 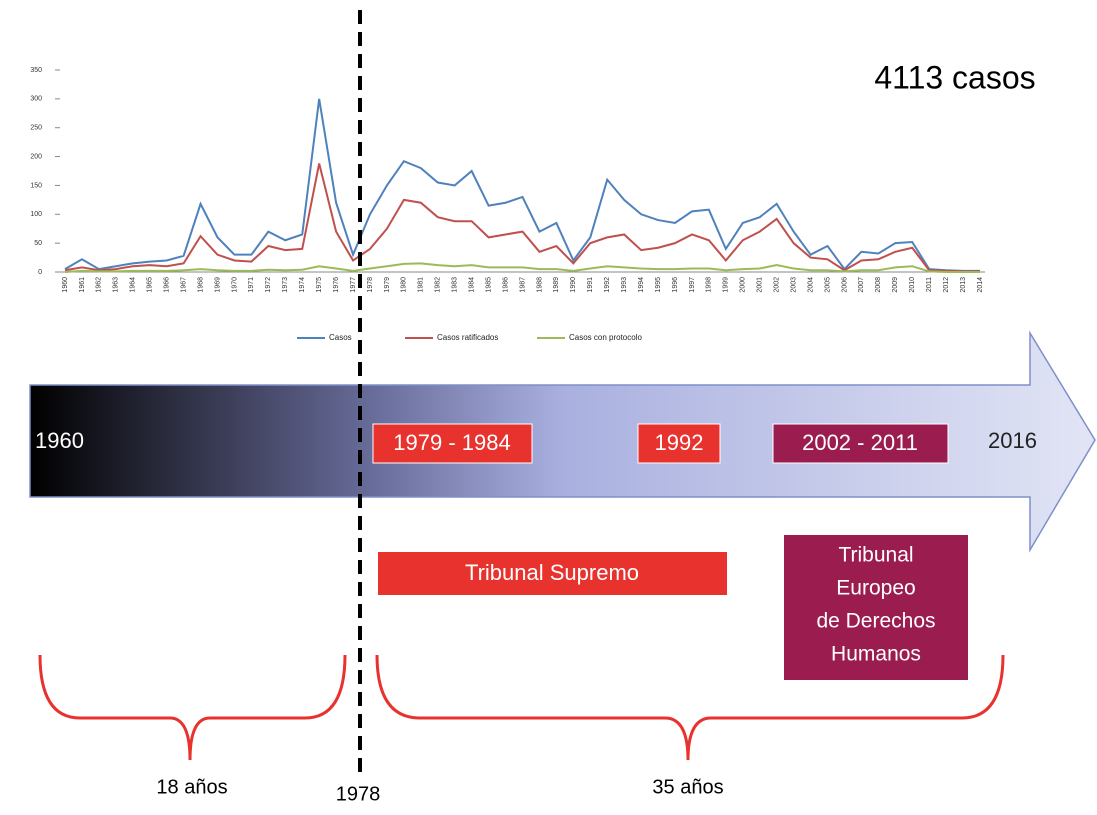 I want to click on x-tick-label: 1980, so click(x=404, y=285).